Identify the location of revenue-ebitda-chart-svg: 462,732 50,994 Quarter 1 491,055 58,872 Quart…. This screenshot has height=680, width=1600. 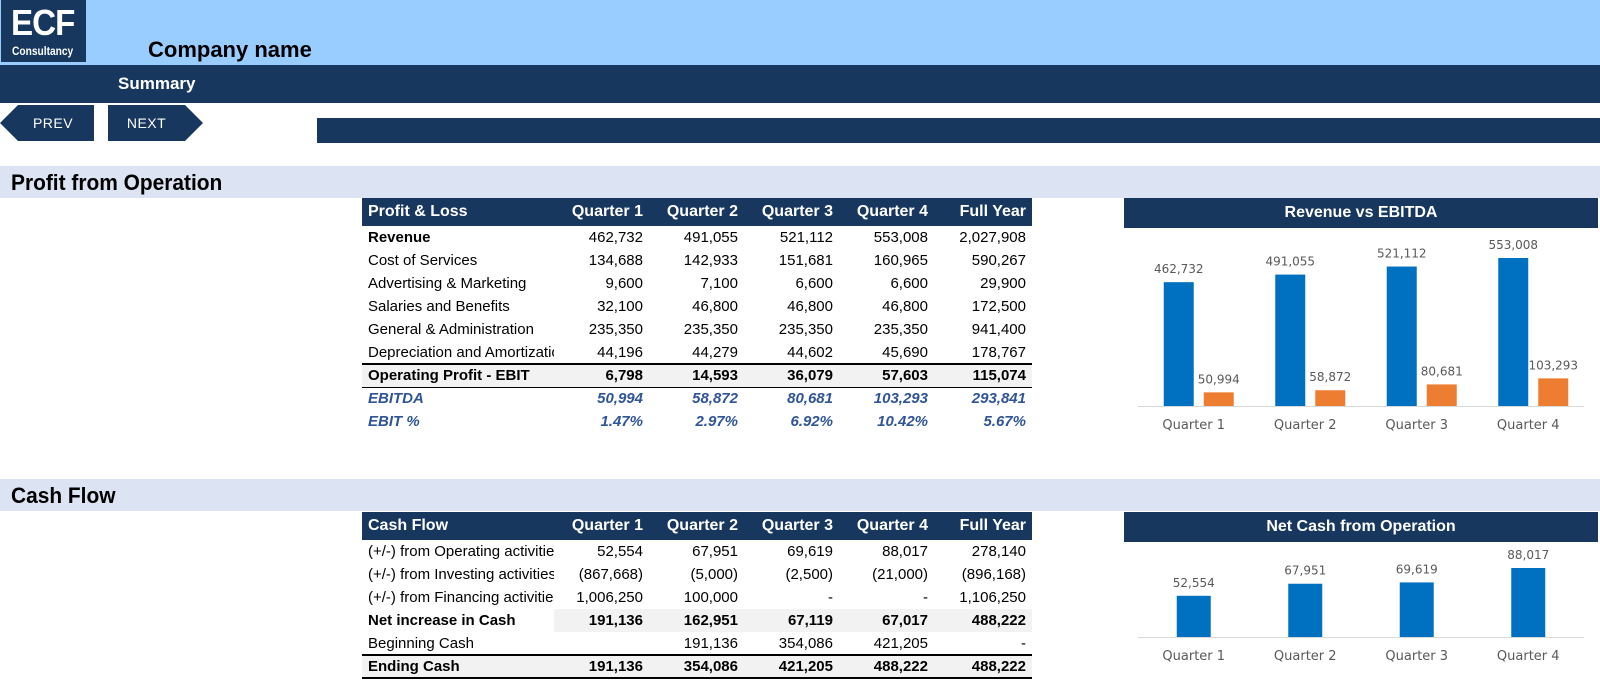
(1361, 335).